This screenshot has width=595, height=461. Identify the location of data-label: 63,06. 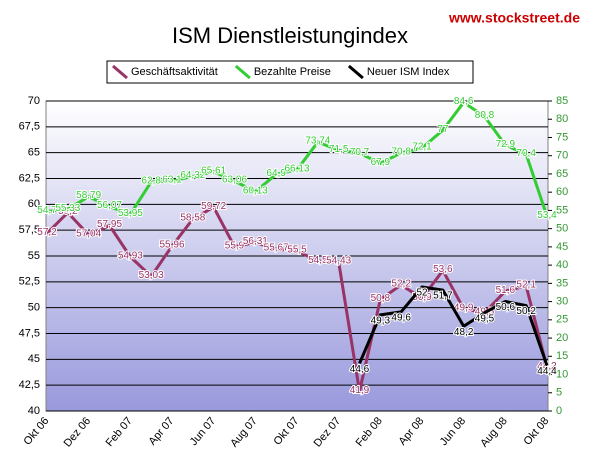
(234, 180).